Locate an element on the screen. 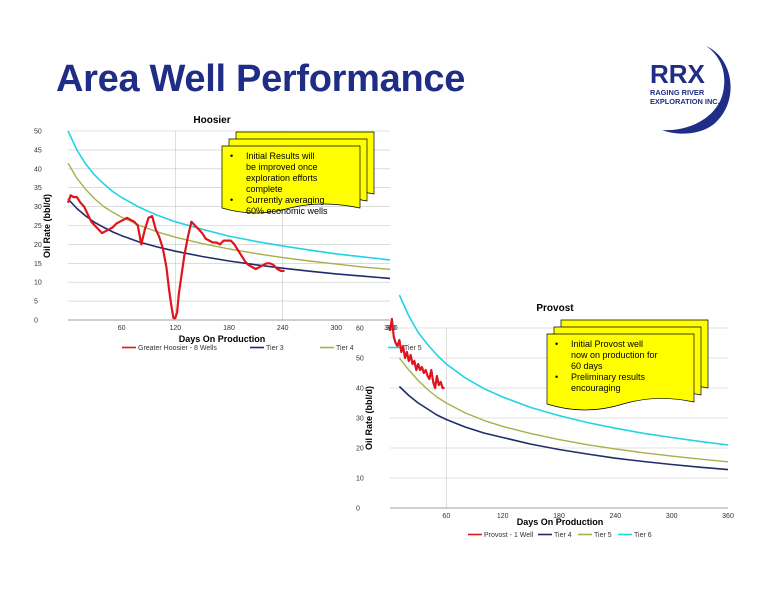  legend-label: Tier 6 is located at coordinates (643, 535).